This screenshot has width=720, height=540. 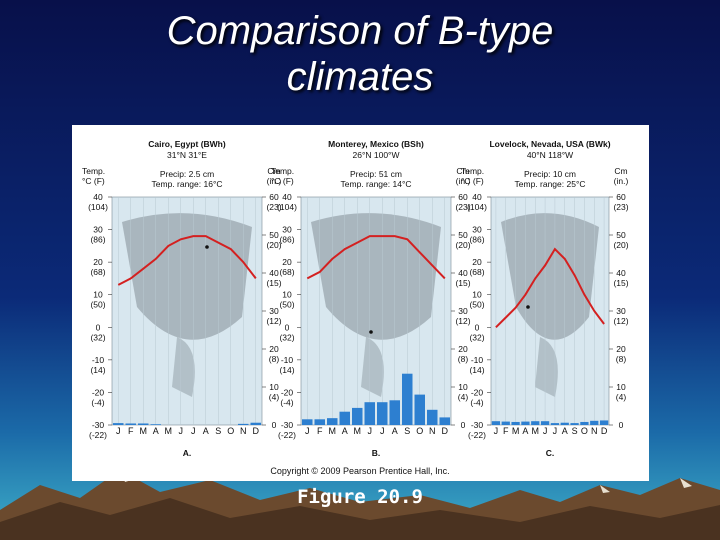 I want to click on station-title-1: Cairo, Egypt (BWh), so click(x=187, y=144).